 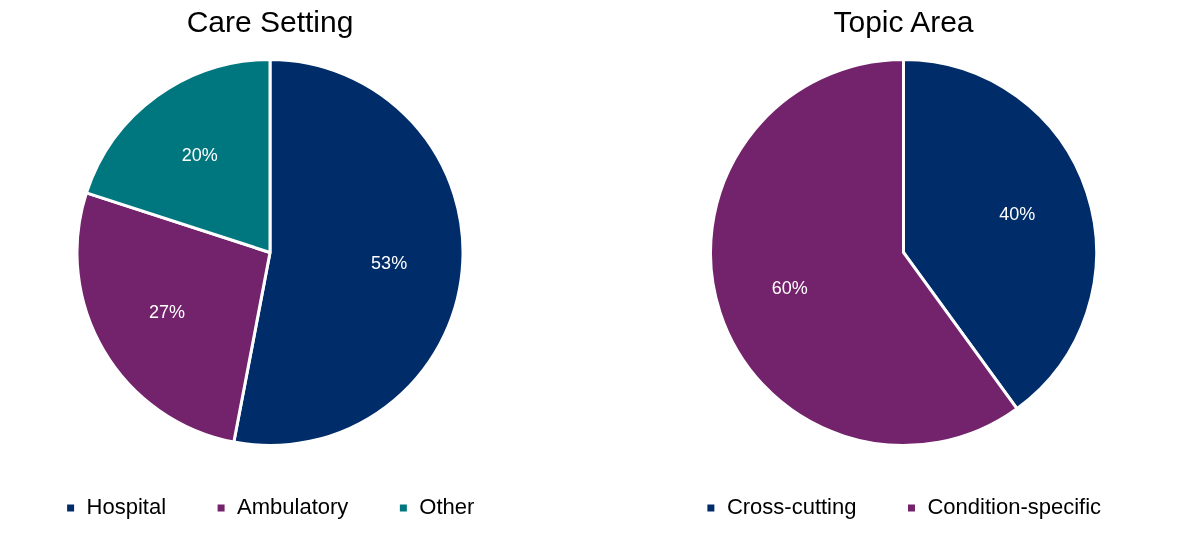 What do you see at coordinates (903, 22) in the screenshot?
I see `chart-title: Topic Area` at bounding box center [903, 22].